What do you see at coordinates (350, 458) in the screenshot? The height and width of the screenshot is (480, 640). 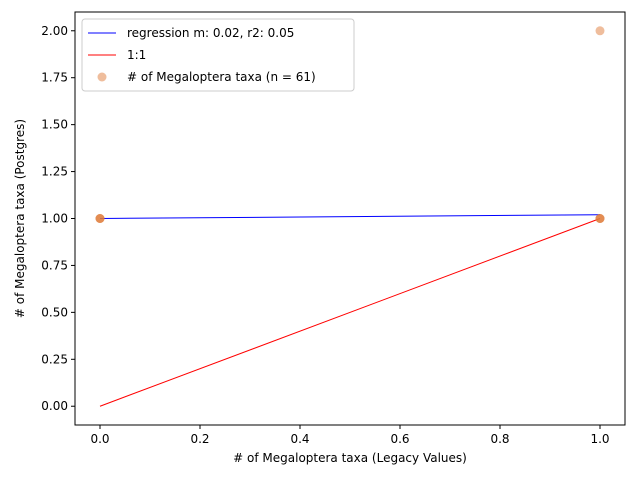 I see `x-axis-label: # of Megaloptera taxa (Legacy Values)` at bounding box center [350, 458].